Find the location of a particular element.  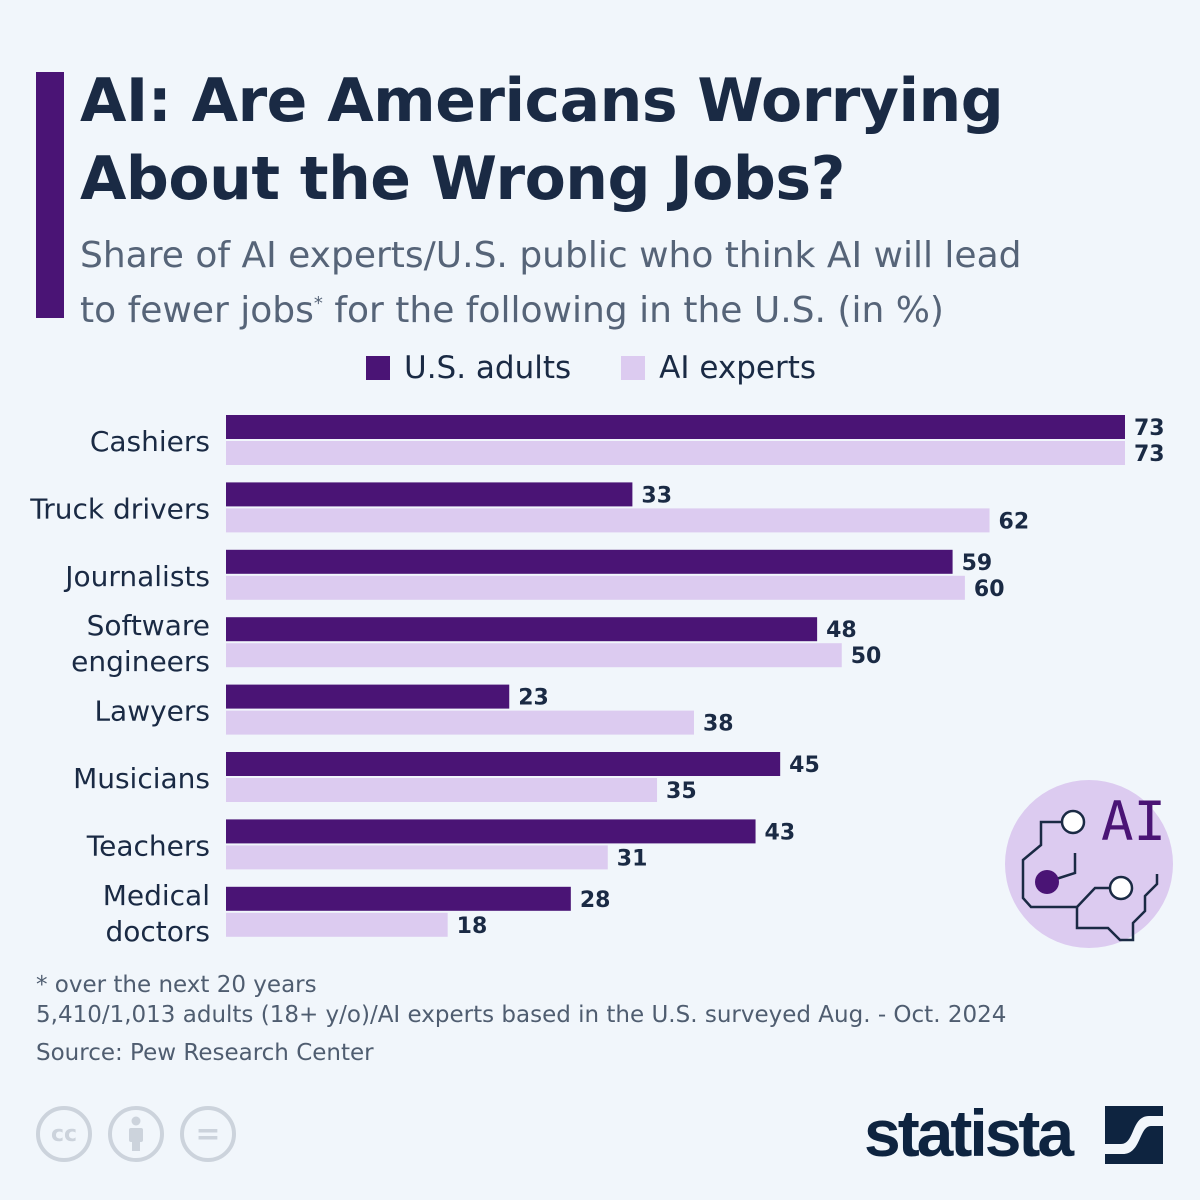

legend-swatch-ai-experts is located at coordinates (633, 368).